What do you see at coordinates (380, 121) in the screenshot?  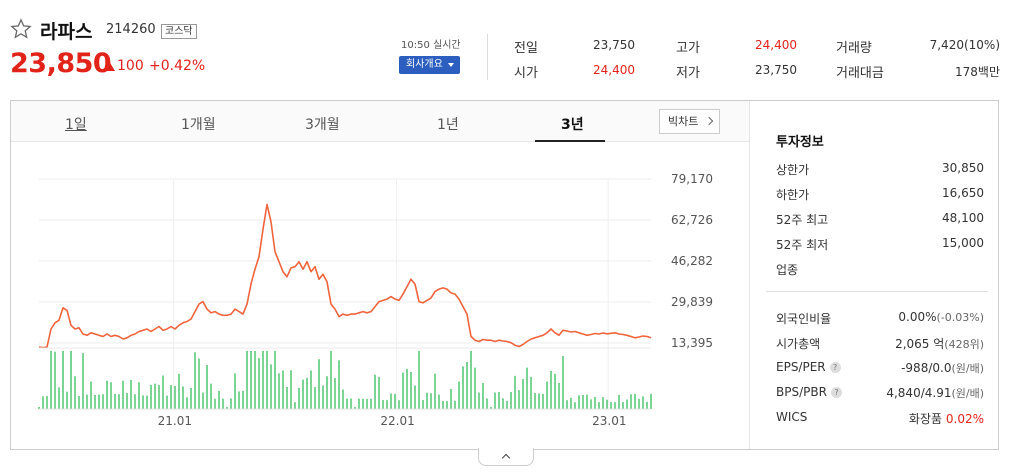 I see `period-tabs: 1일 1개월 3개월 1년 3년 빅차트` at bounding box center [380, 121].